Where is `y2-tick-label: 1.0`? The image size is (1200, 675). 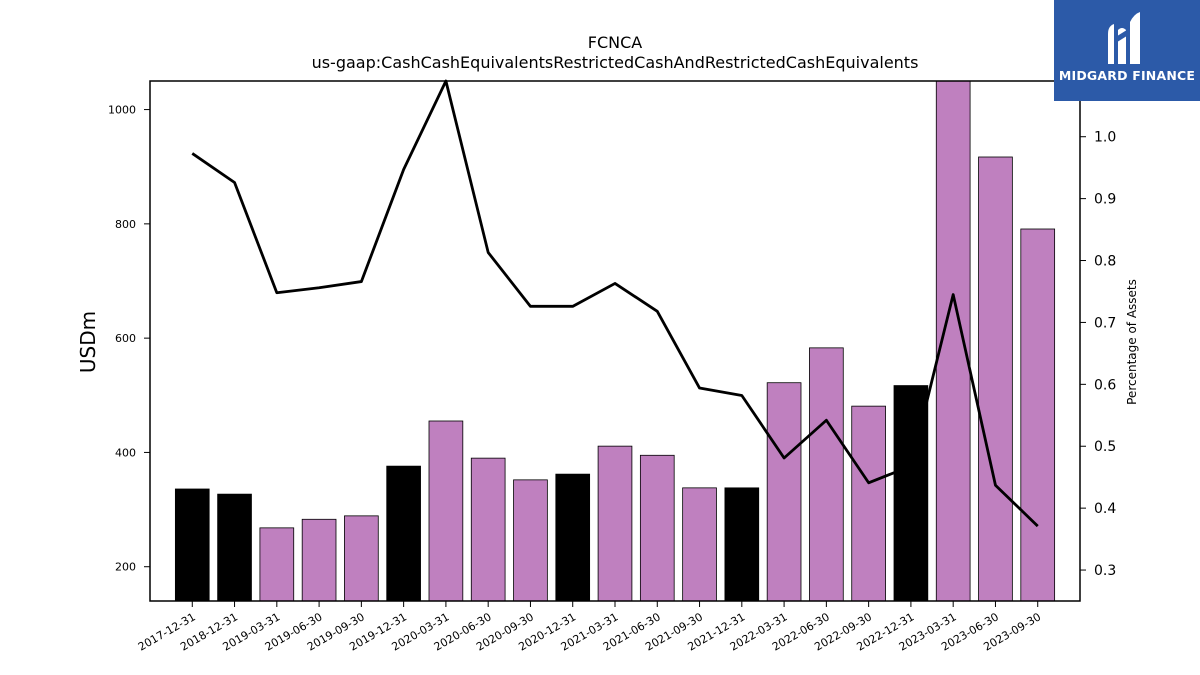
y2-tick-label: 1.0 is located at coordinates (1105, 138).